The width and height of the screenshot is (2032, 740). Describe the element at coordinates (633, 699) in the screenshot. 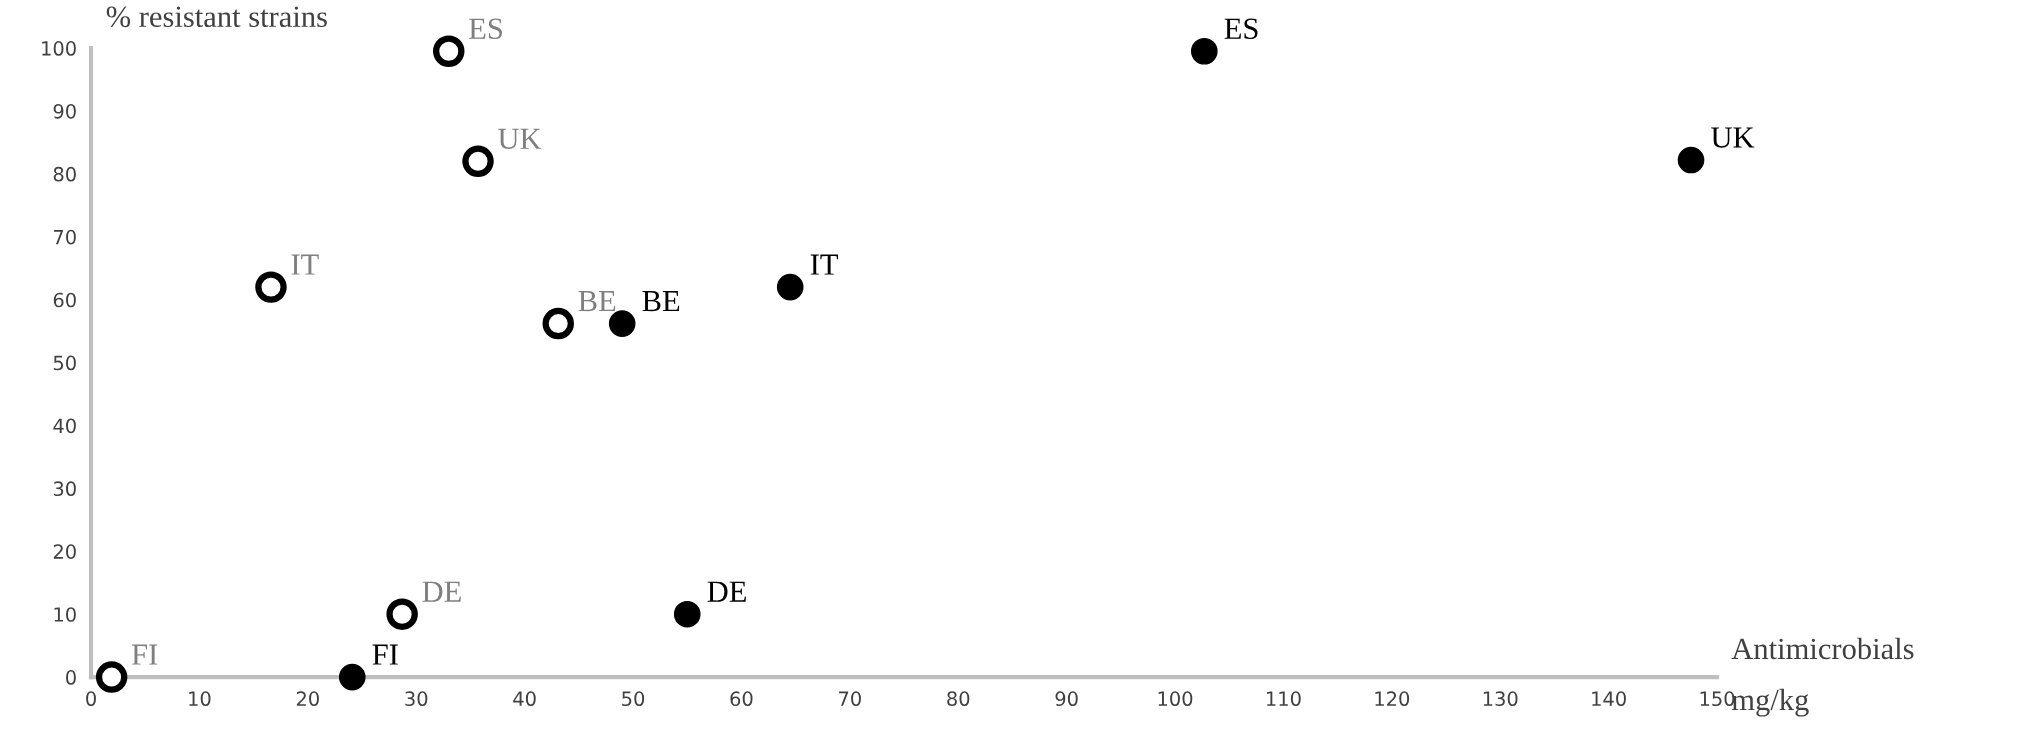

I see `x-tick-label: 50` at that location.